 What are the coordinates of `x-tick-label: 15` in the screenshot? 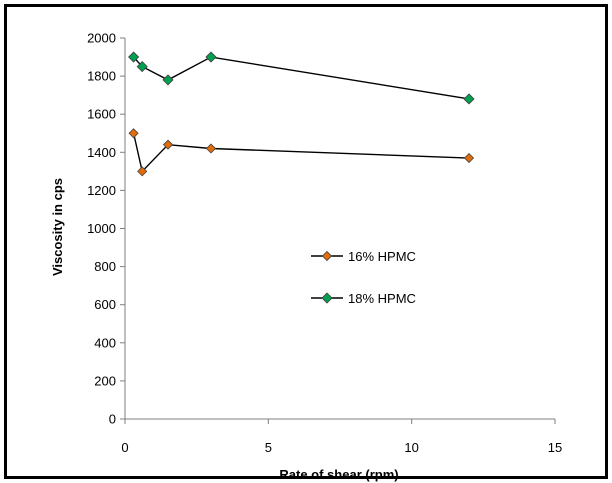 It's located at (555, 447).